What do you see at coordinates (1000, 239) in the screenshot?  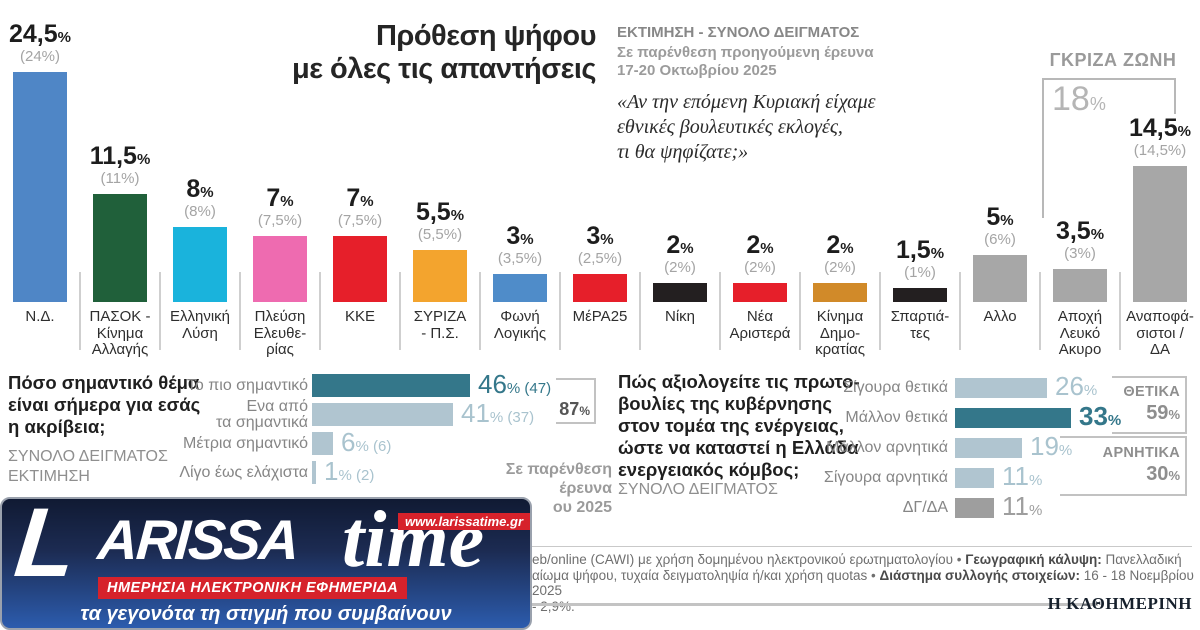 I see `party-previous-label: (6%)` at bounding box center [1000, 239].